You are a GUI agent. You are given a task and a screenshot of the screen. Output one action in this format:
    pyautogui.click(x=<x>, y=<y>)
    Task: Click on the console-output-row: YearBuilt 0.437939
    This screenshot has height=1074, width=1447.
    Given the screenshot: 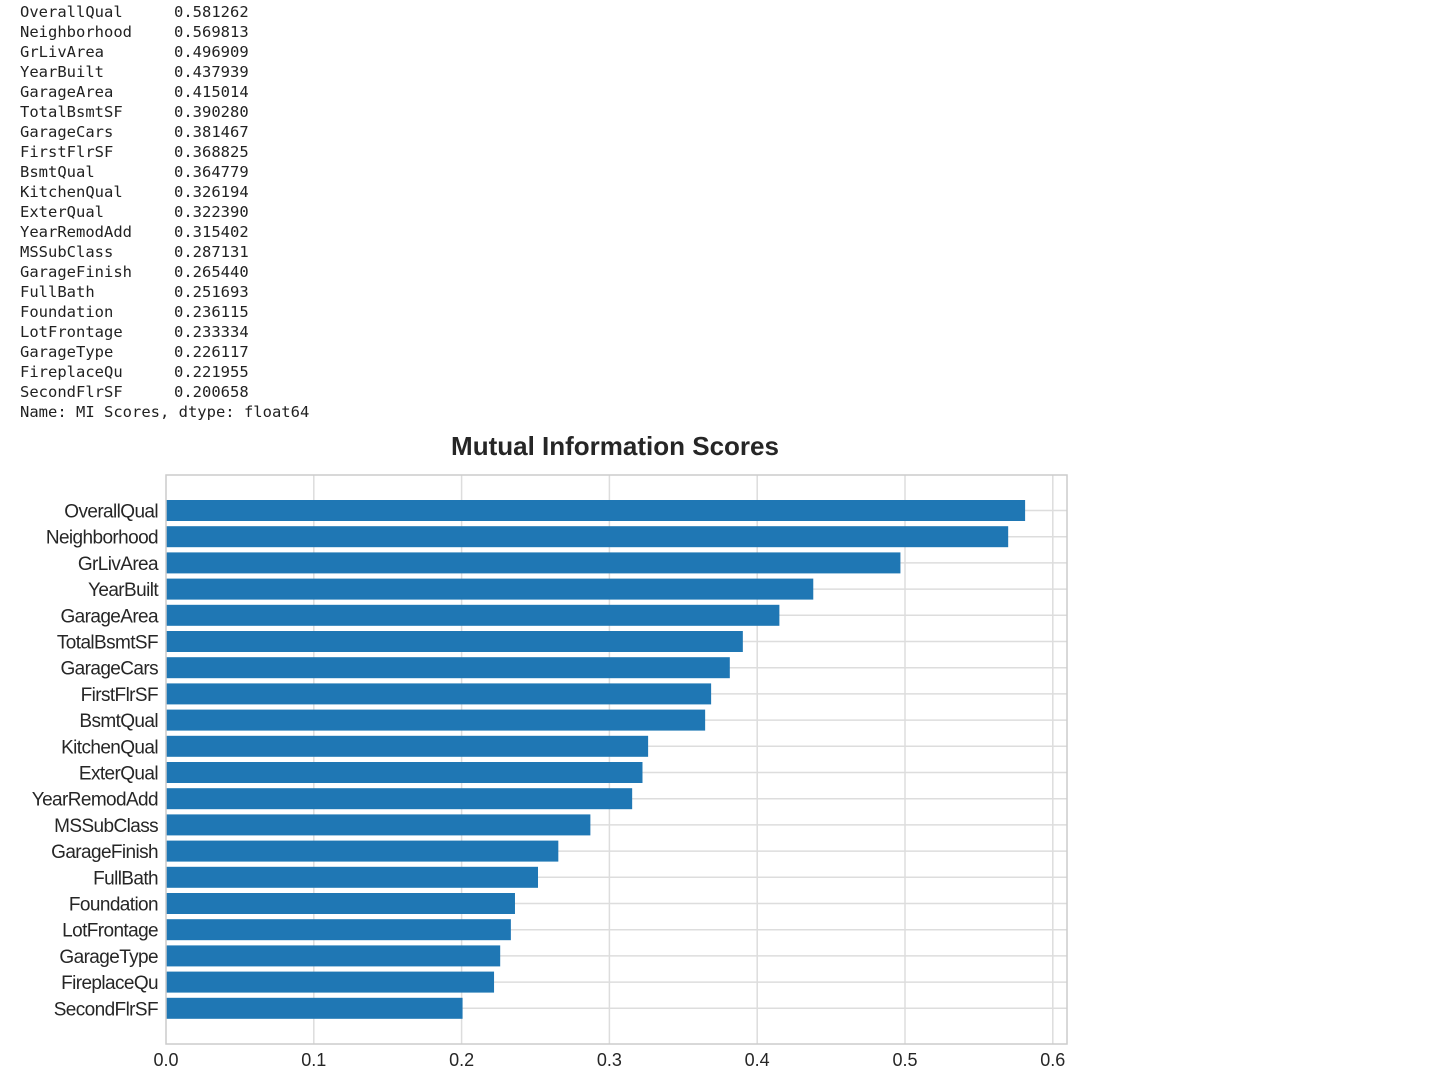 What is the action you would take?
    pyautogui.click(x=164, y=72)
    